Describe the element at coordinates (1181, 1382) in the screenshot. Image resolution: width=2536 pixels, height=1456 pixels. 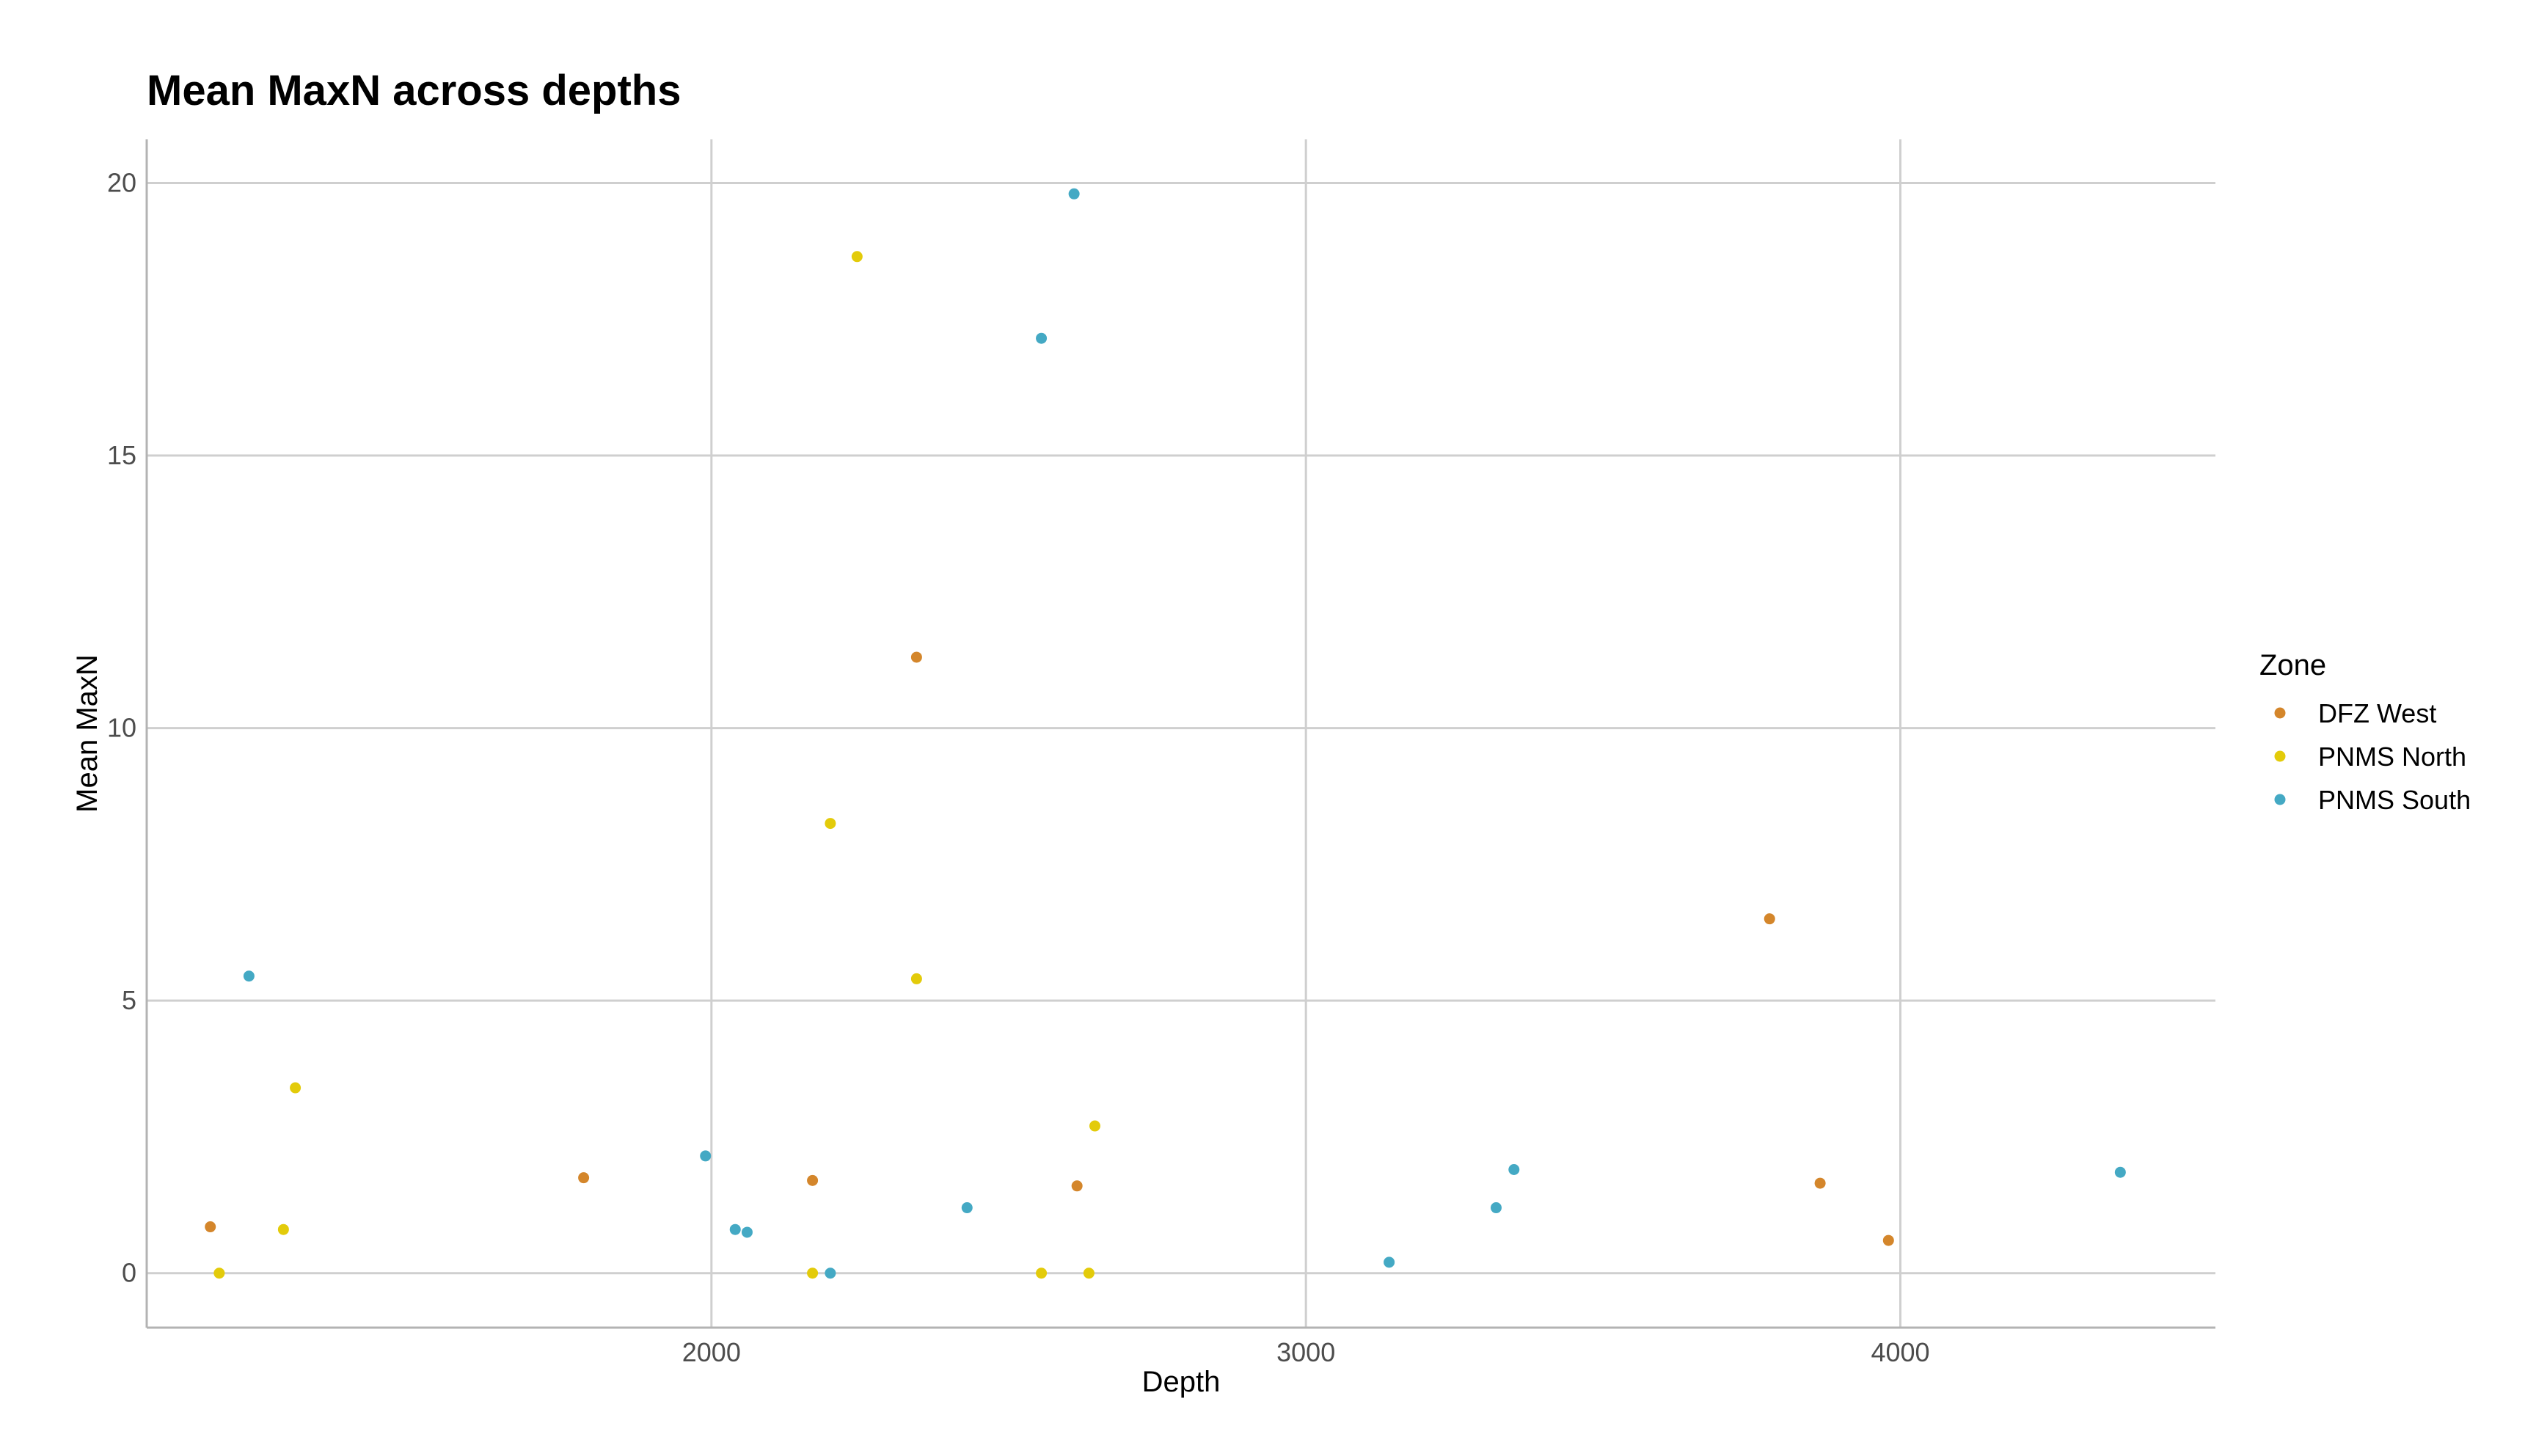
I see `x-axis-title: Depth` at that location.